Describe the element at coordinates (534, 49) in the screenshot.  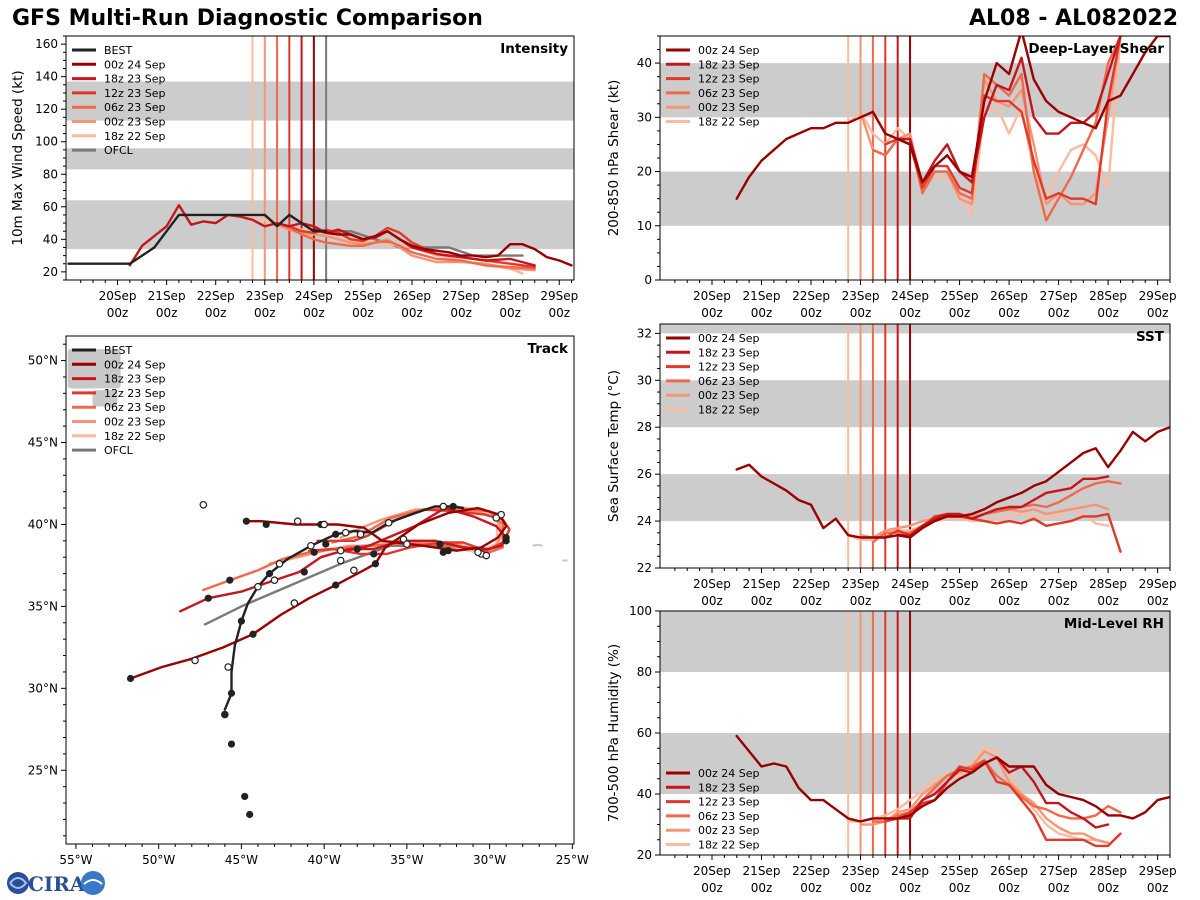
I see `panel-title: Intensity` at that location.